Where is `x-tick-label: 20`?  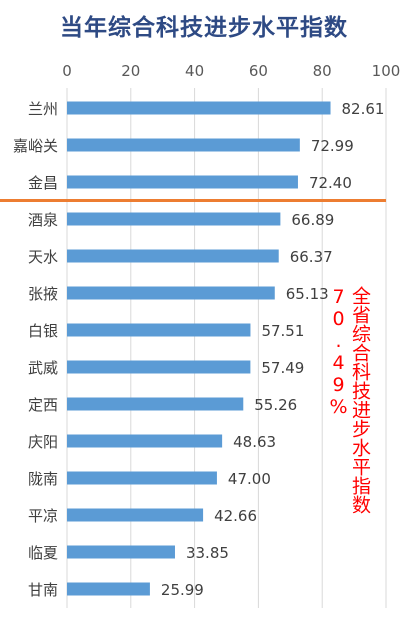 x-tick-label: 20 is located at coordinates (130, 71).